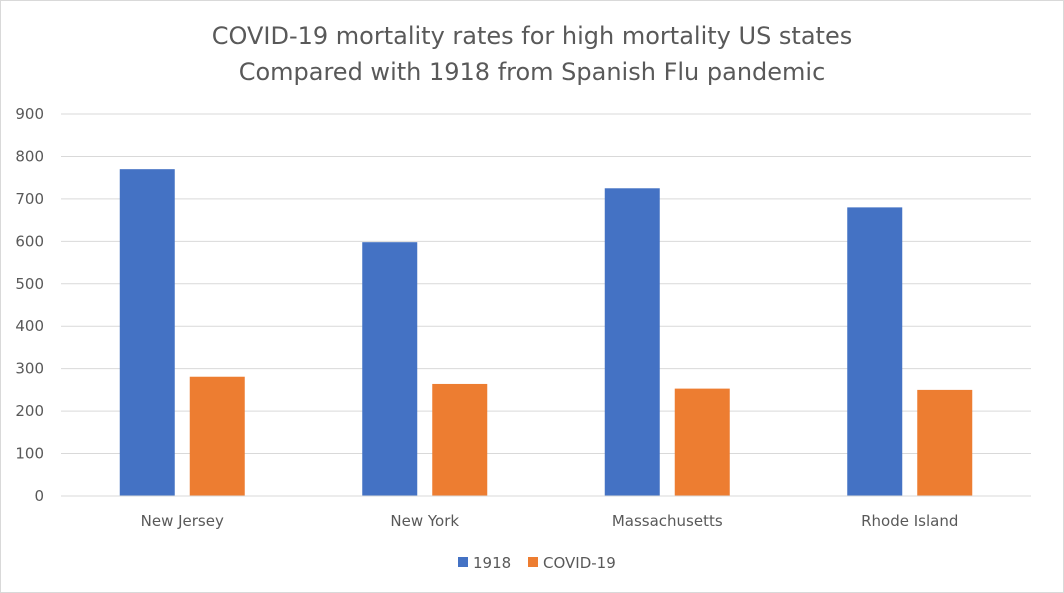 This screenshot has height=593, width=1064. I want to click on x-category-label: Massachusetts, so click(667, 521).